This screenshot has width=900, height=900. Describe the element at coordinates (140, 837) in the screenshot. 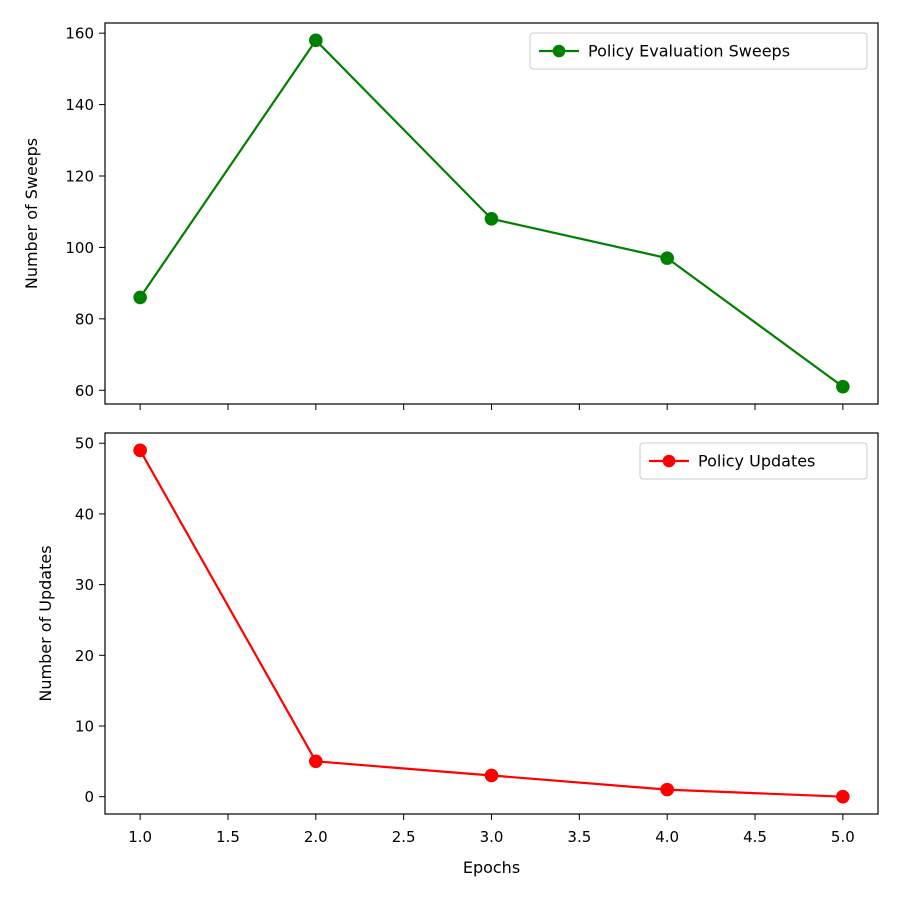

I see `x-tick-label: 1.0` at that location.